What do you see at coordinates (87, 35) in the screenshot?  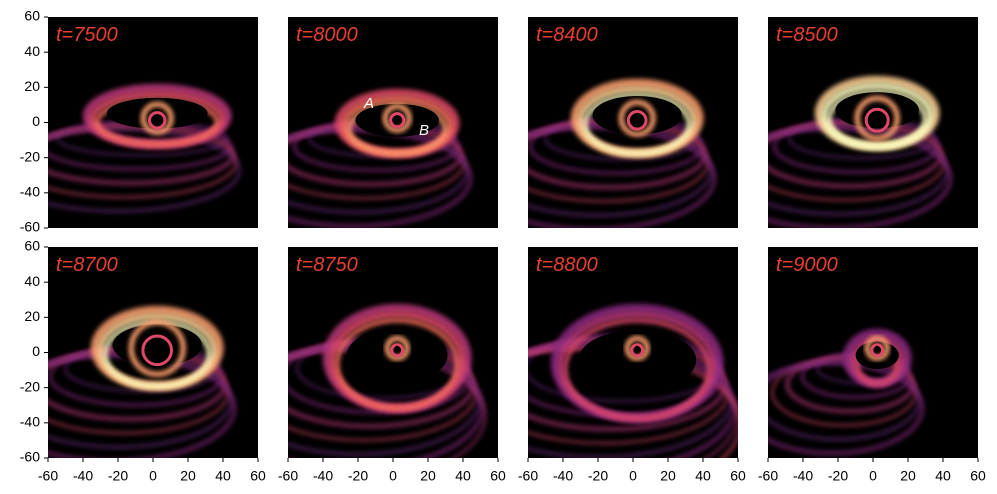 I see `panel-label: t=7500` at bounding box center [87, 35].